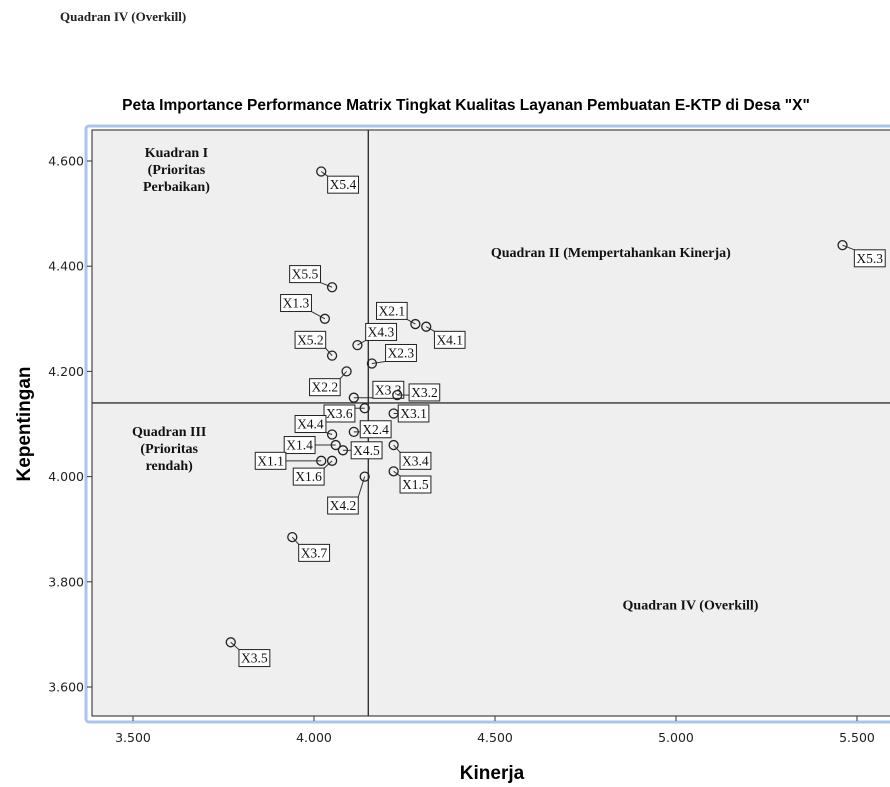  What do you see at coordinates (176, 187) in the screenshot?
I see `quadrant-label-line: Perbaikan)` at bounding box center [176, 187].